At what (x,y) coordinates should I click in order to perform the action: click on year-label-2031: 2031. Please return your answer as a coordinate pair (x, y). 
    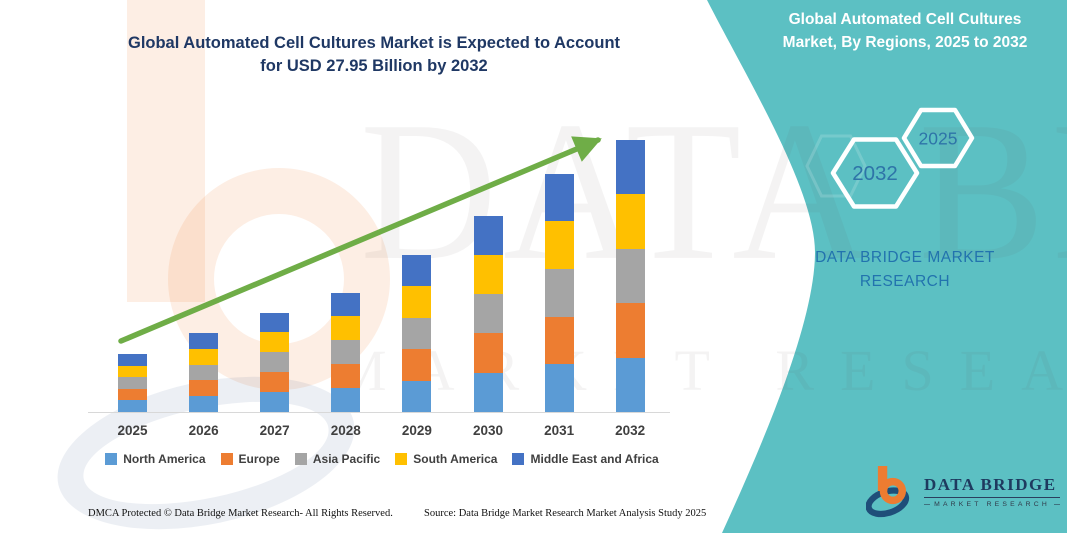
    Looking at the image, I should click on (559, 430).